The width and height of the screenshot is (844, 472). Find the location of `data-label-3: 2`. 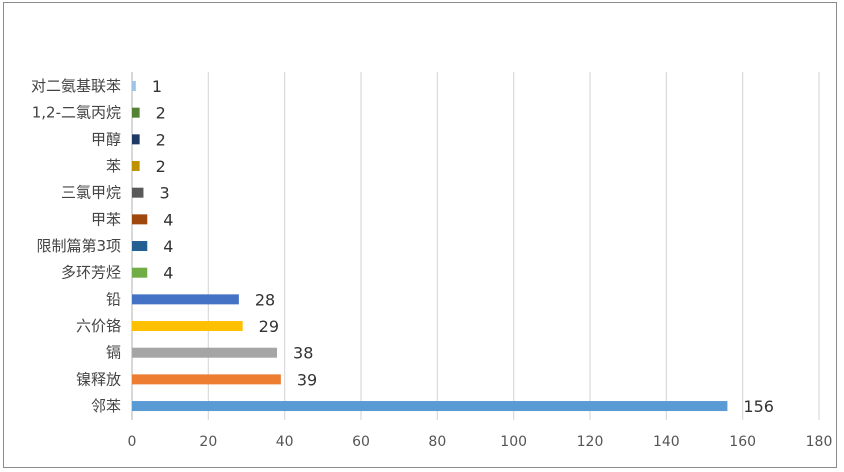

data-label-3: 2 is located at coordinates (161, 166).